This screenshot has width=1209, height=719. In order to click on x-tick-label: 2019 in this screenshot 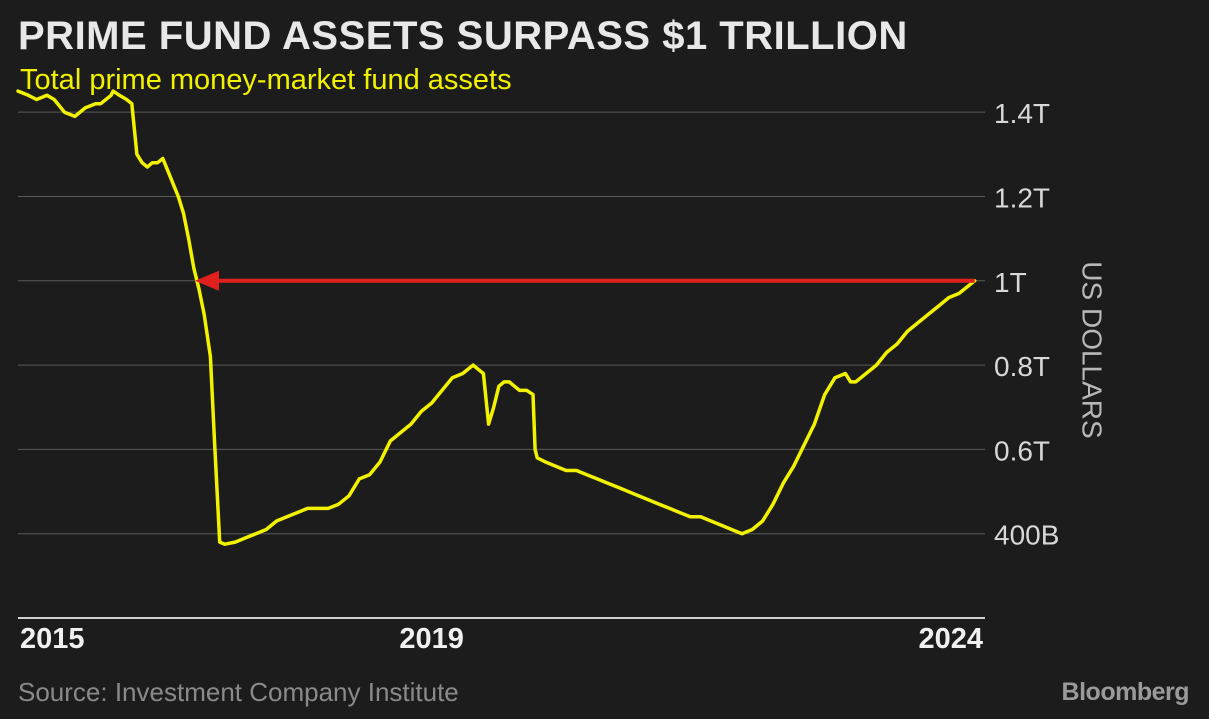, I will do `click(431, 639)`.